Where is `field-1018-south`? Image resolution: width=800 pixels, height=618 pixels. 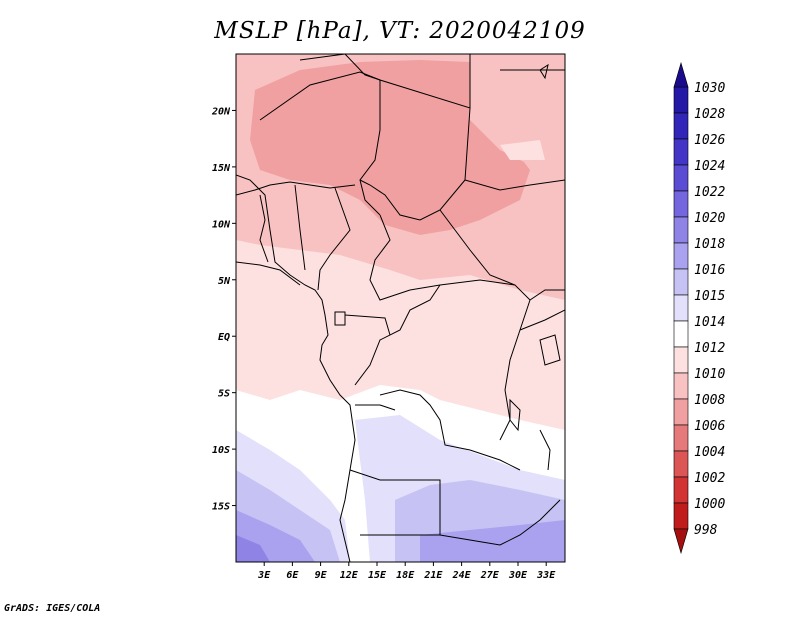
field-1018-south is located at coordinates (492, 541).